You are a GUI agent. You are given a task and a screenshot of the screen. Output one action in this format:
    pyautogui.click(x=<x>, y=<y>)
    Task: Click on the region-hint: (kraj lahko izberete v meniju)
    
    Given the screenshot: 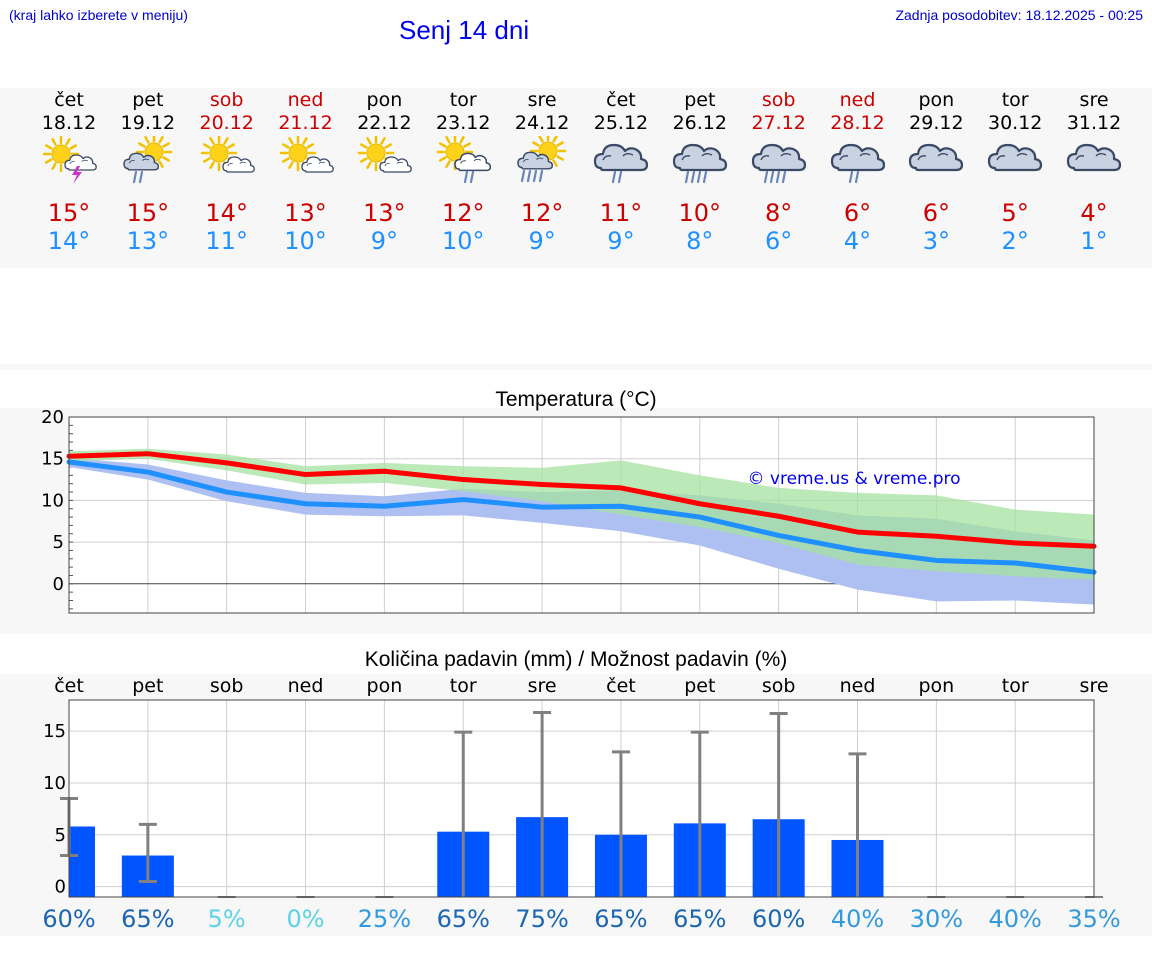 What is the action you would take?
    pyautogui.click(x=98, y=15)
    